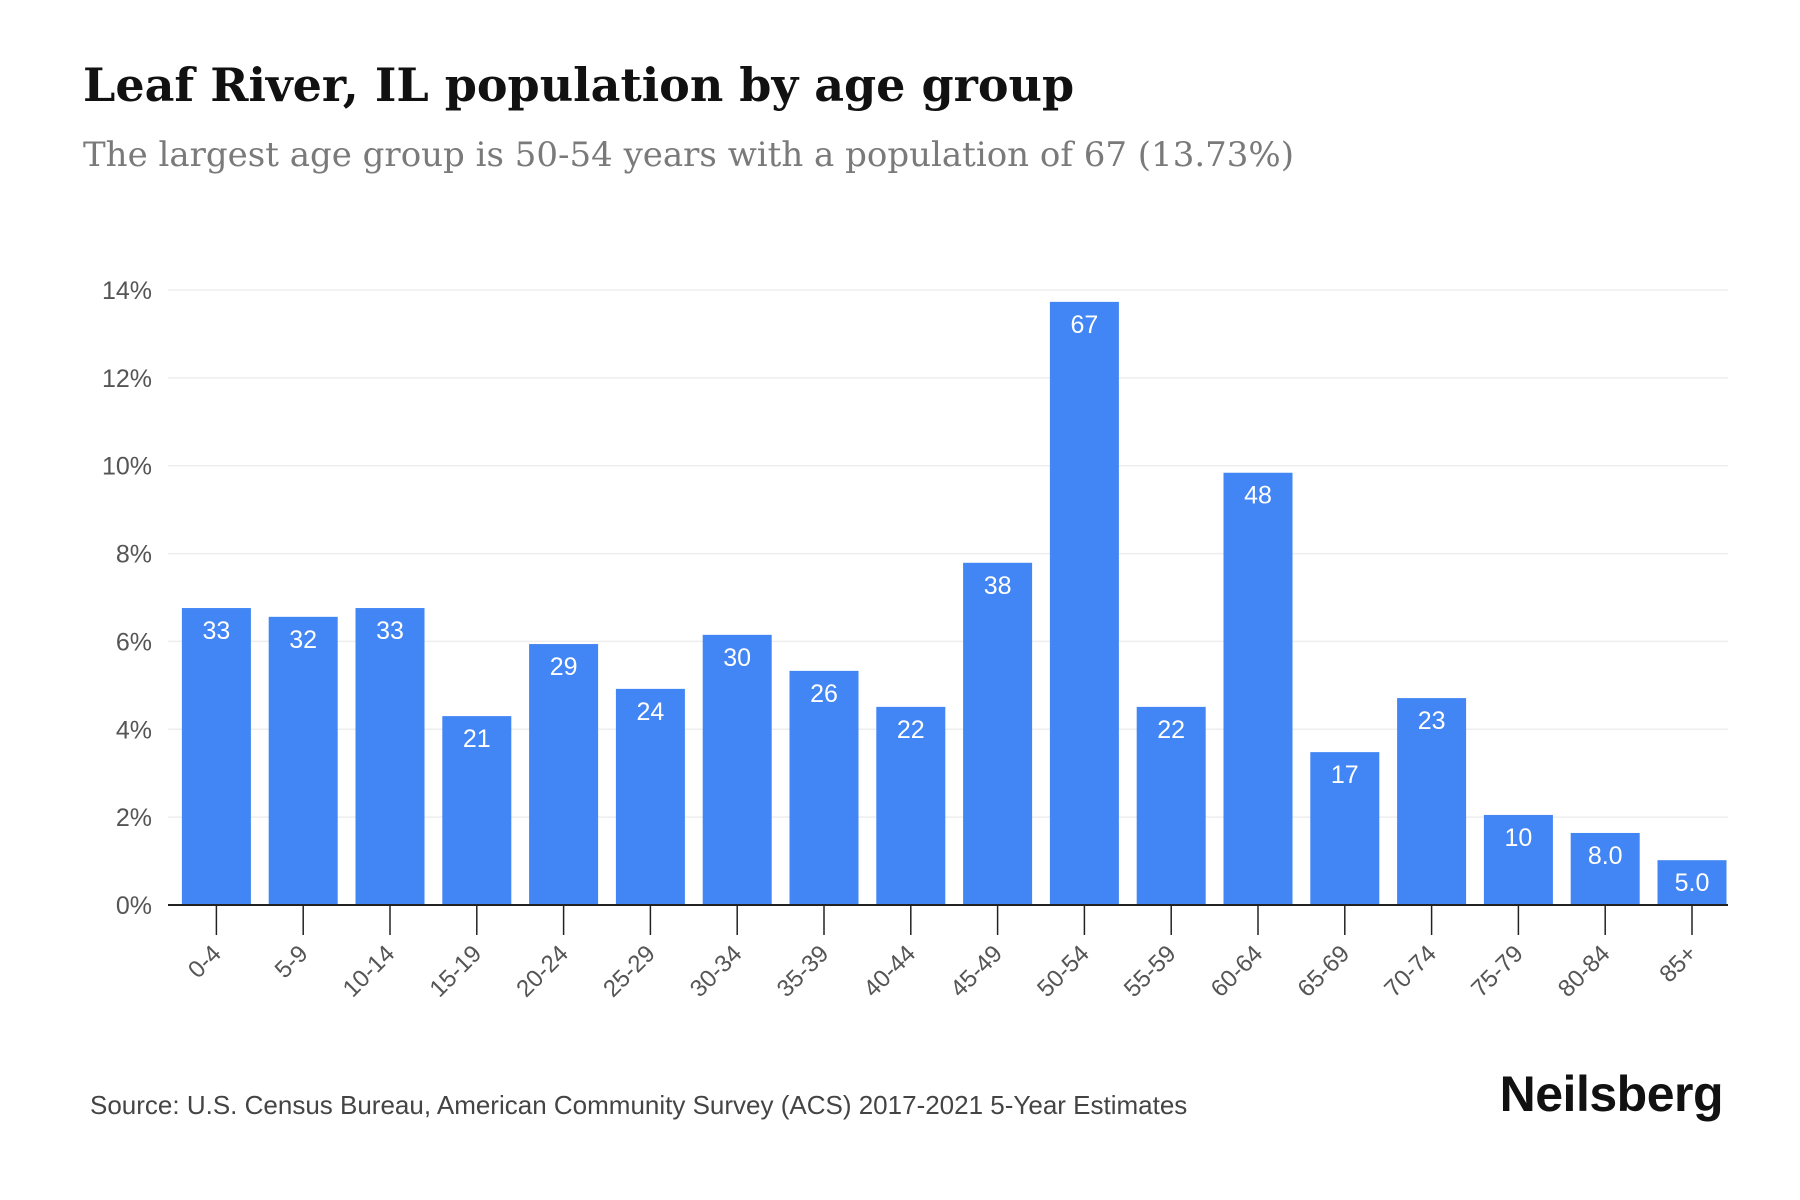  I want to click on x-tick-label: 25-29, so click(629, 971).